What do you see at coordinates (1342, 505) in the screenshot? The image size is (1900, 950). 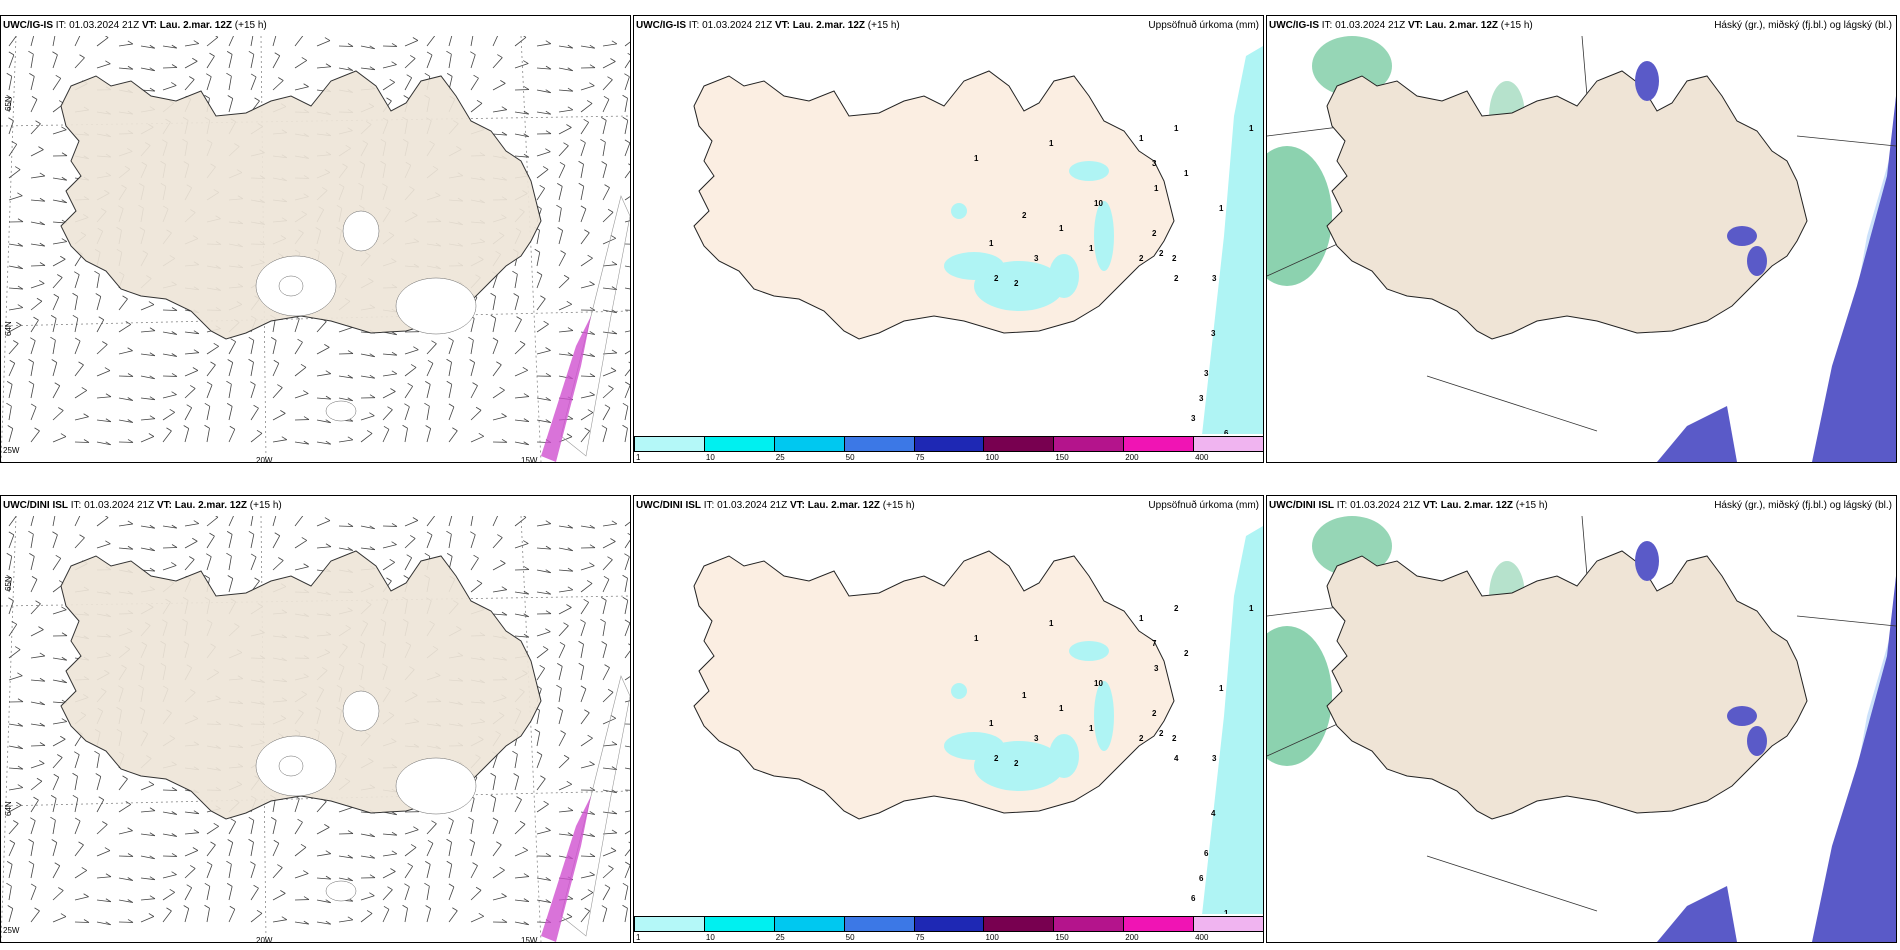 I see `it-label: IT:` at bounding box center [1342, 505].